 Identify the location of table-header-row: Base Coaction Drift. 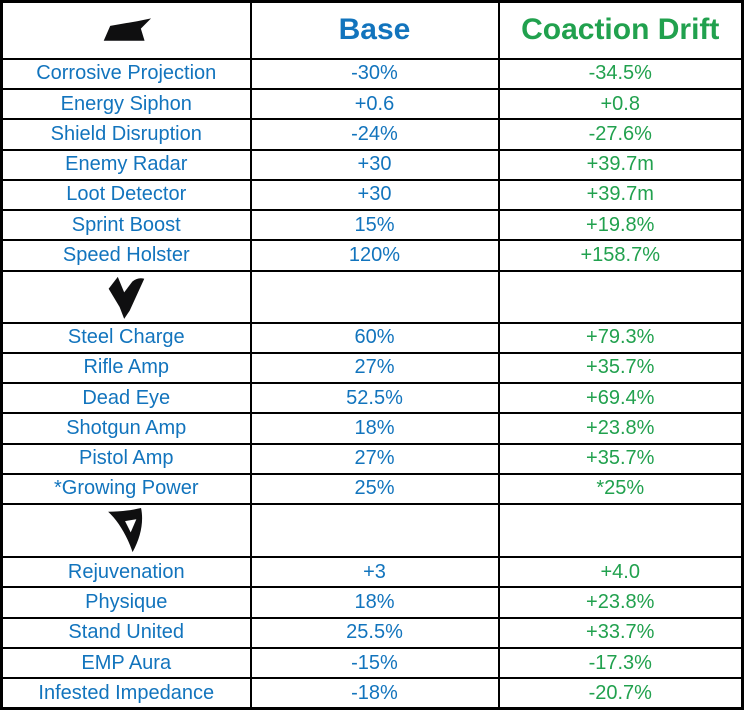
(372, 30).